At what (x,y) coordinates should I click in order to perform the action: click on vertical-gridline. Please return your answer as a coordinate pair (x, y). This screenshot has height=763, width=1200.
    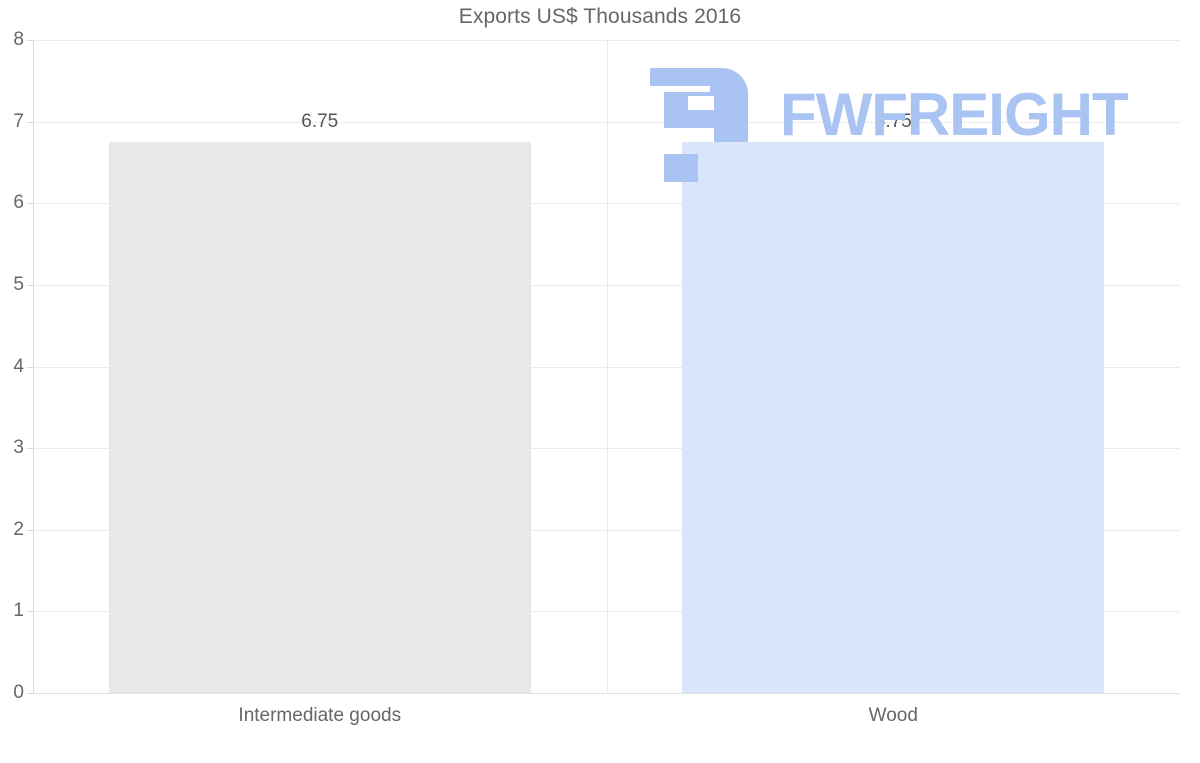
    Looking at the image, I should click on (607, 366).